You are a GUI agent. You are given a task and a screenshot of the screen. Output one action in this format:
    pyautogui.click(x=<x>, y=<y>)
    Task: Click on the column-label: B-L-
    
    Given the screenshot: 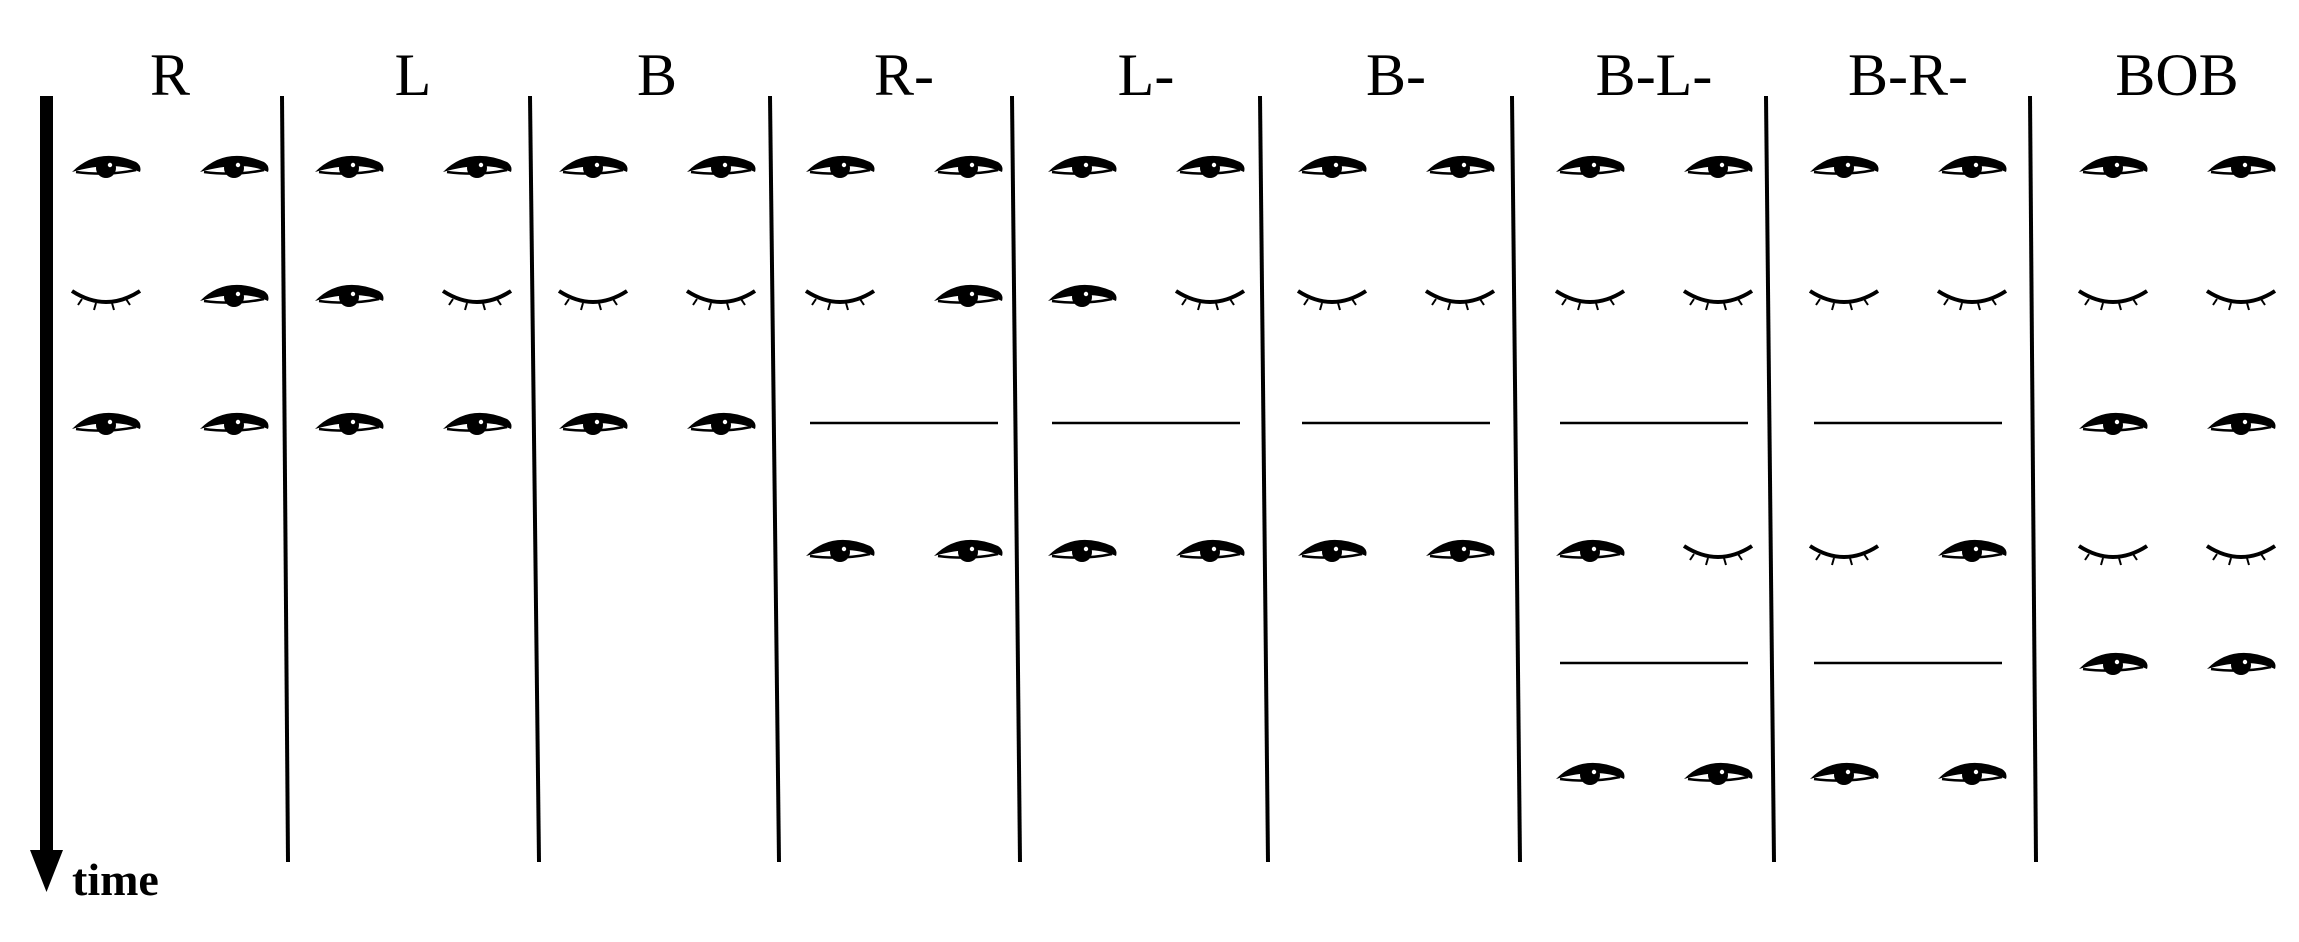 What is the action you would take?
    pyautogui.click(x=1654, y=75)
    